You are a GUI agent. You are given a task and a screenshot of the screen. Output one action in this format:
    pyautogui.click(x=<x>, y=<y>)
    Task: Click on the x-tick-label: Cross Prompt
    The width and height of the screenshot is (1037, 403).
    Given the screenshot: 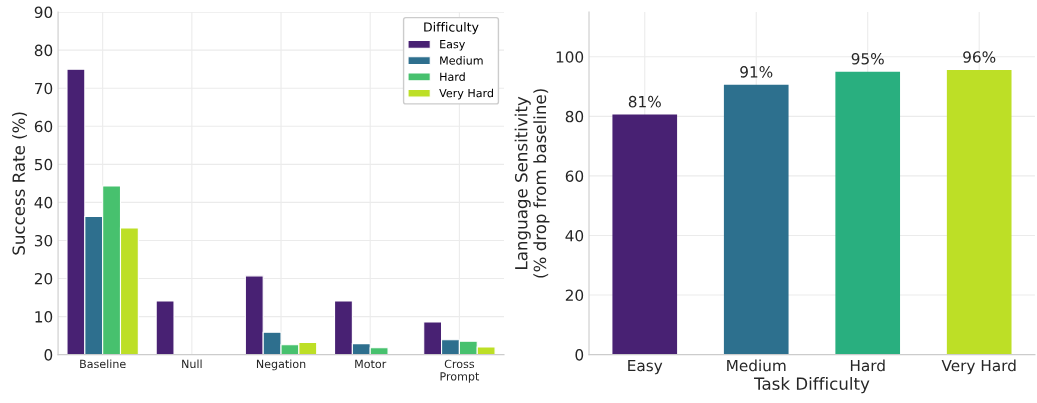 What is the action you would take?
    pyautogui.click(x=460, y=371)
    